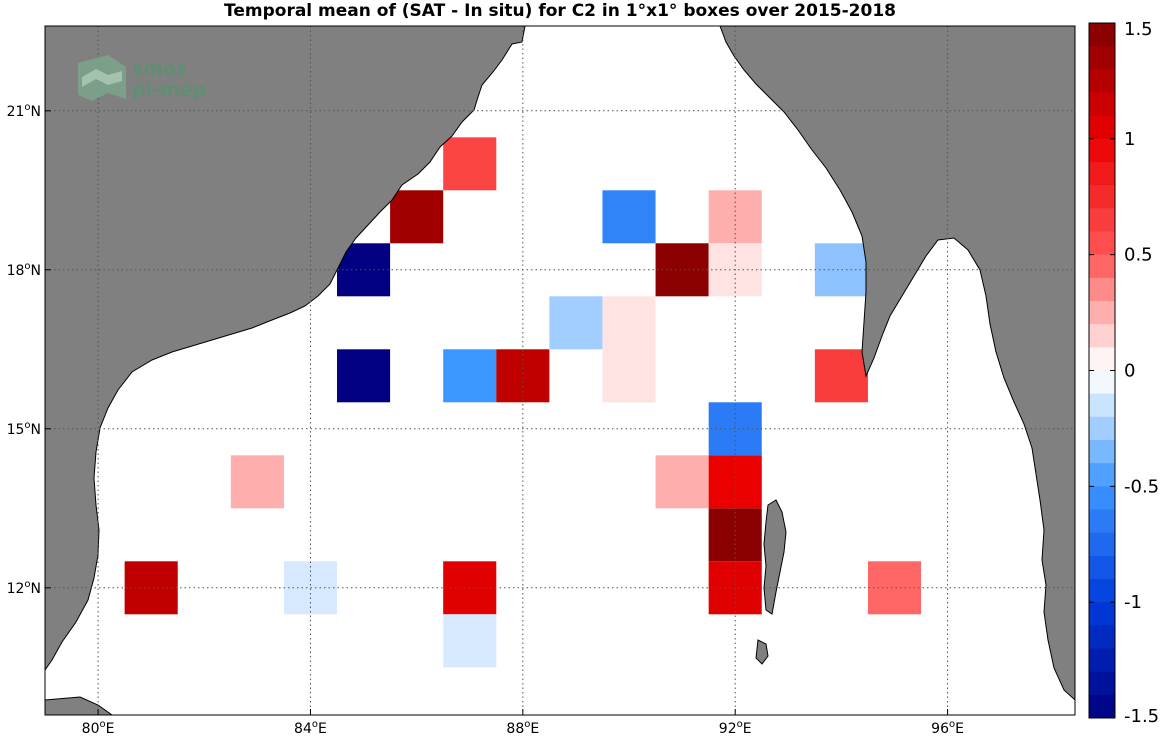 Image resolution: width=1160 pixels, height=738 pixels. What do you see at coordinates (775, 557) in the screenshot?
I see `land-andaman-north` at bounding box center [775, 557].